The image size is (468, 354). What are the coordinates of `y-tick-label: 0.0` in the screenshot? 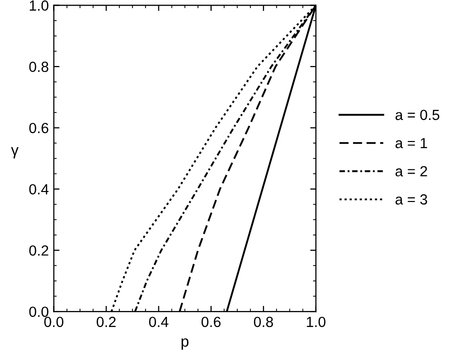 It's located at (38, 311).